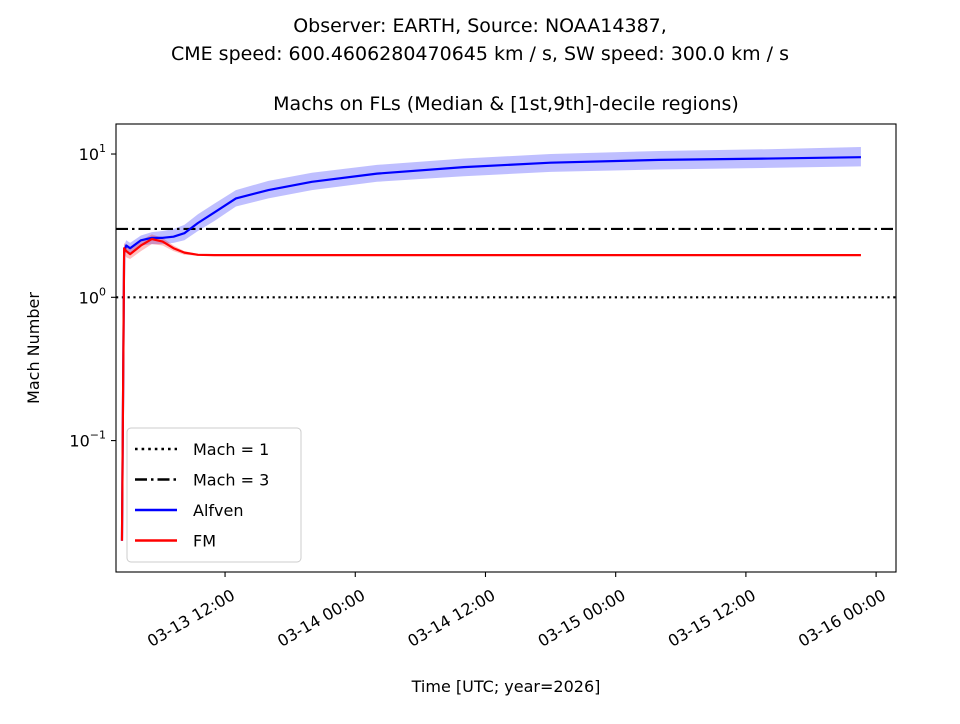 The width and height of the screenshot is (960, 724). I want to click on x-tick-label: 03-14 12:00, so click(451, 617).